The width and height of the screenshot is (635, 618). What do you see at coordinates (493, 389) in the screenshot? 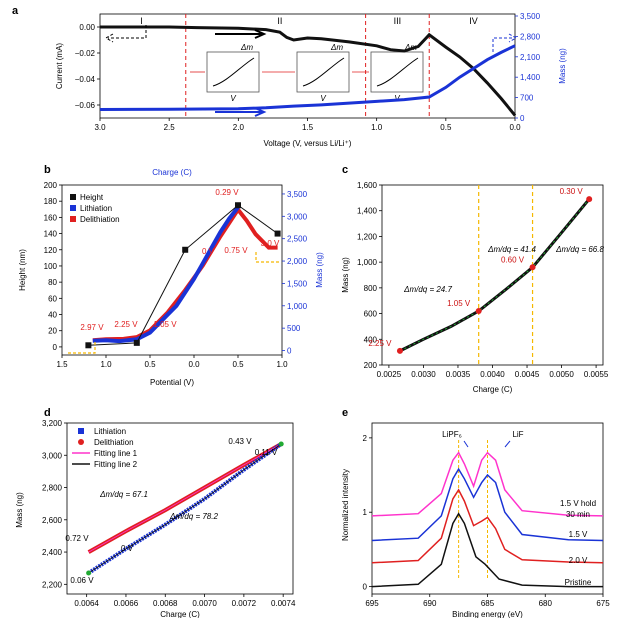
I see `panel-c-xlabel: Charge (C)` at bounding box center [493, 389].